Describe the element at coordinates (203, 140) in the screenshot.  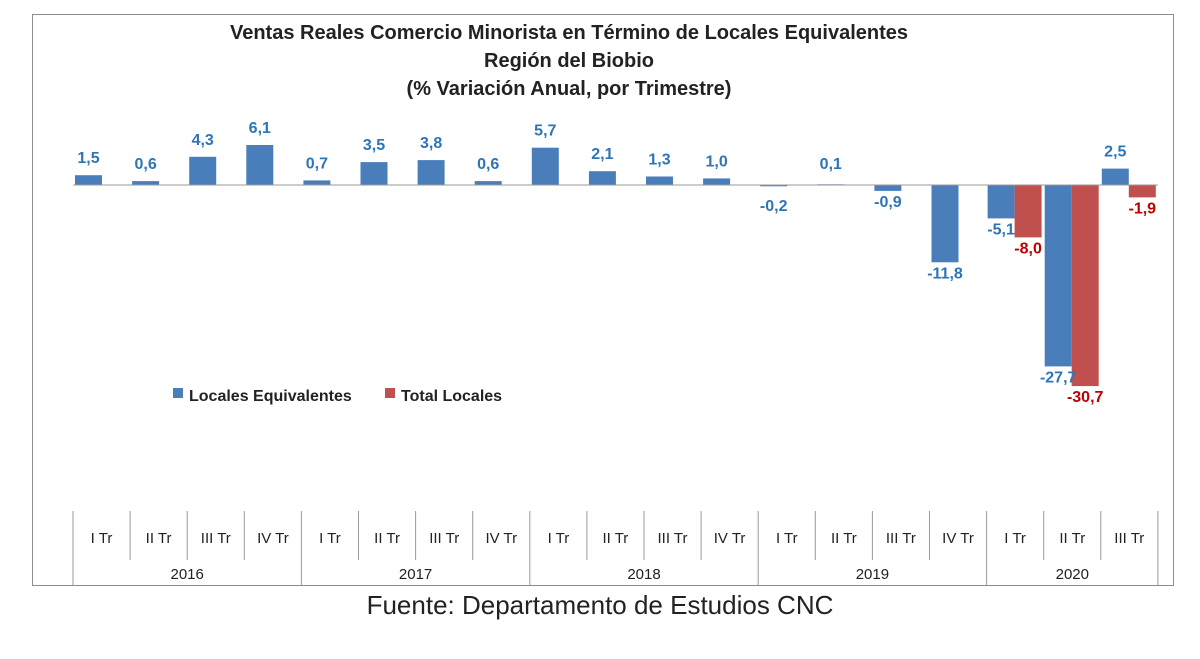
I see `data-label-locales-equivalentes-2: 4,3` at that location.